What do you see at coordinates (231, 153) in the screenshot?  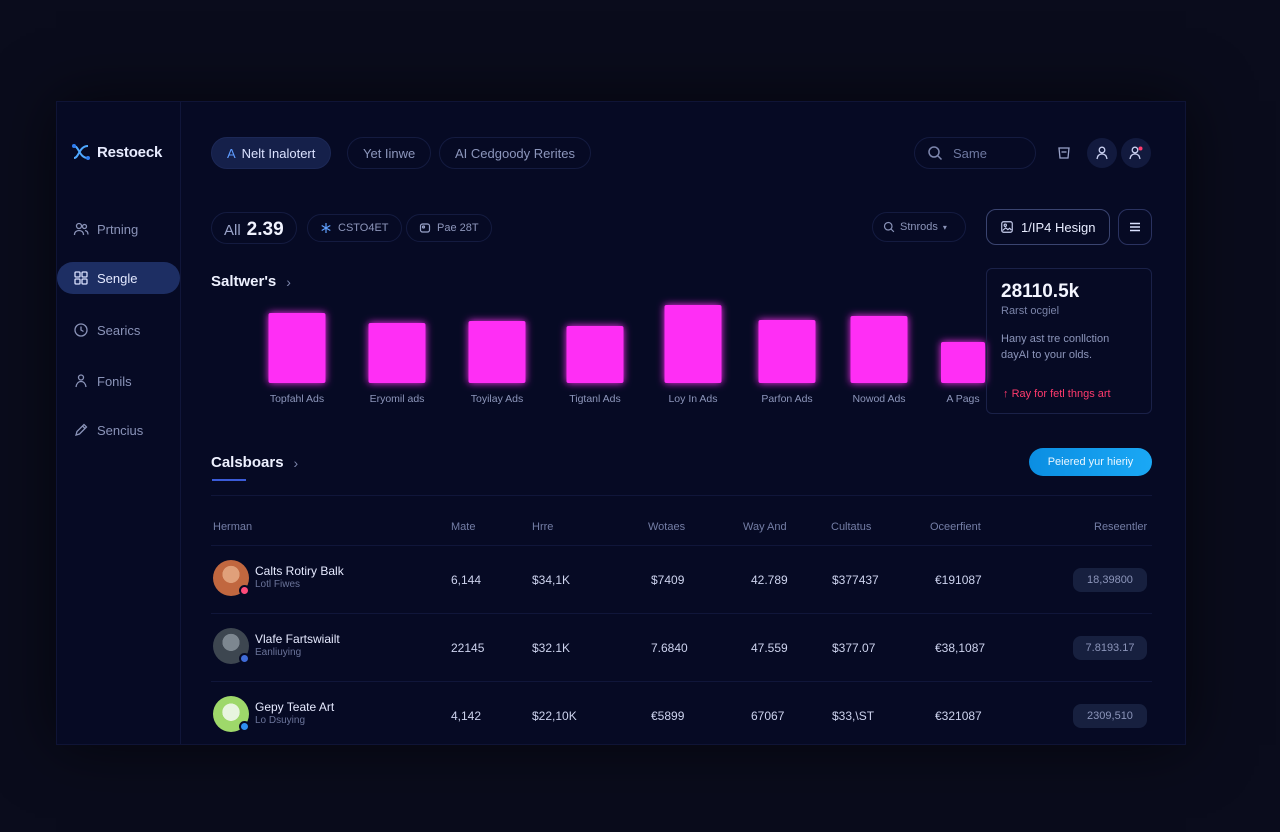 I see `tab-prefix-icon: A` at bounding box center [231, 153].